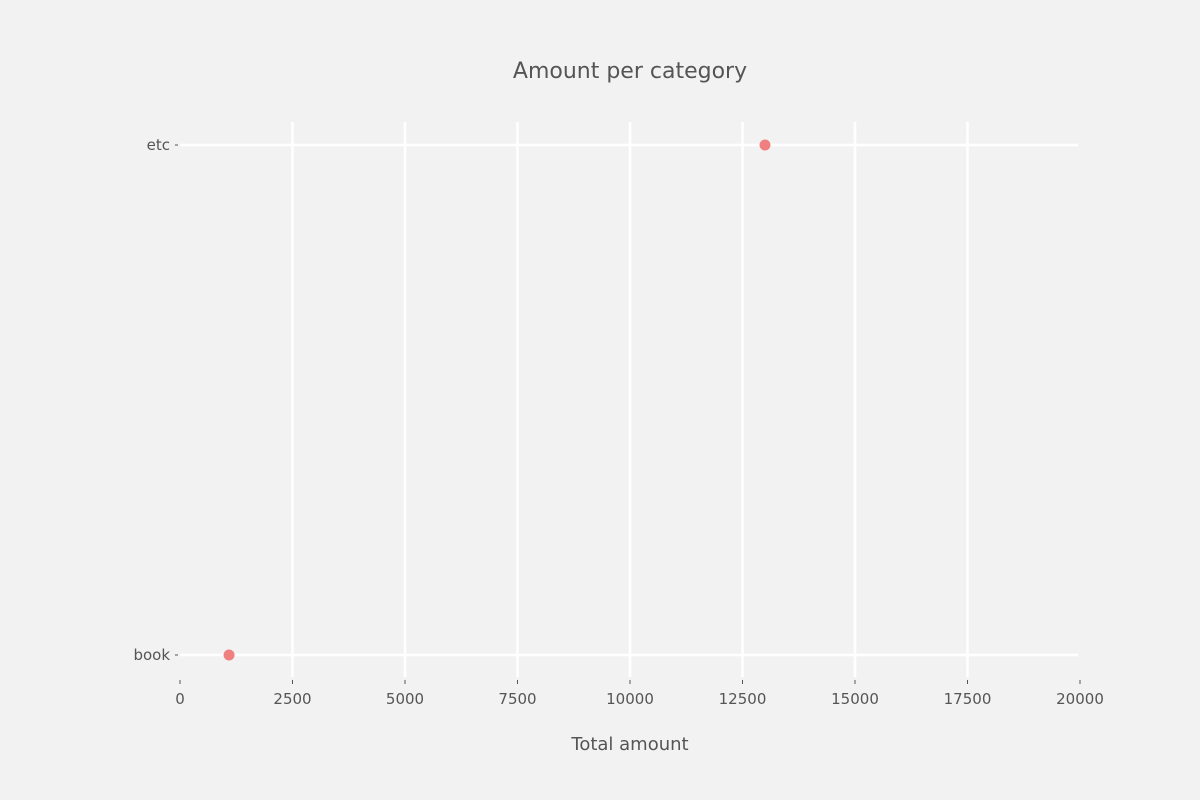 The image size is (1200, 800). Describe the element at coordinates (765, 145) in the screenshot. I see `data-point-etc` at that location.